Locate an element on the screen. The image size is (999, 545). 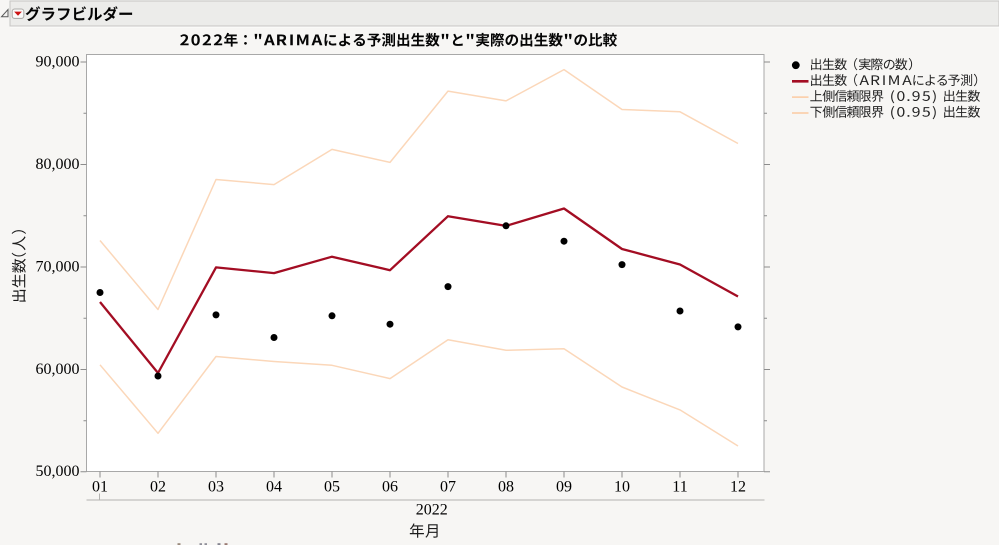
svg-text: 03 is located at coordinates (216, 487).